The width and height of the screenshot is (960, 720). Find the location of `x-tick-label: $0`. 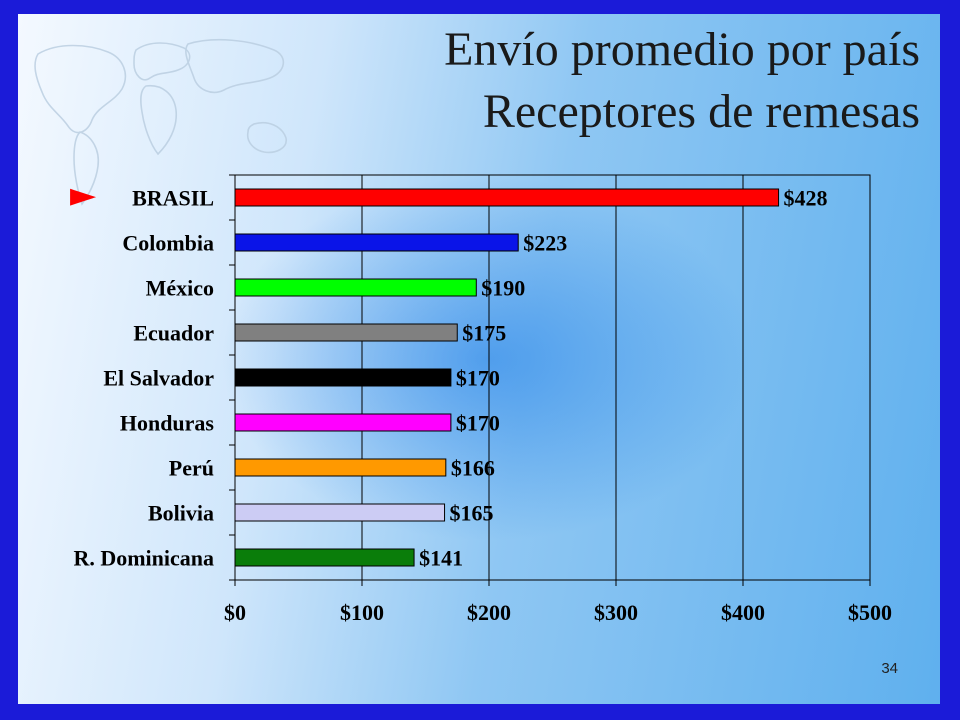

x-tick-label: $0 is located at coordinates (235, 612).